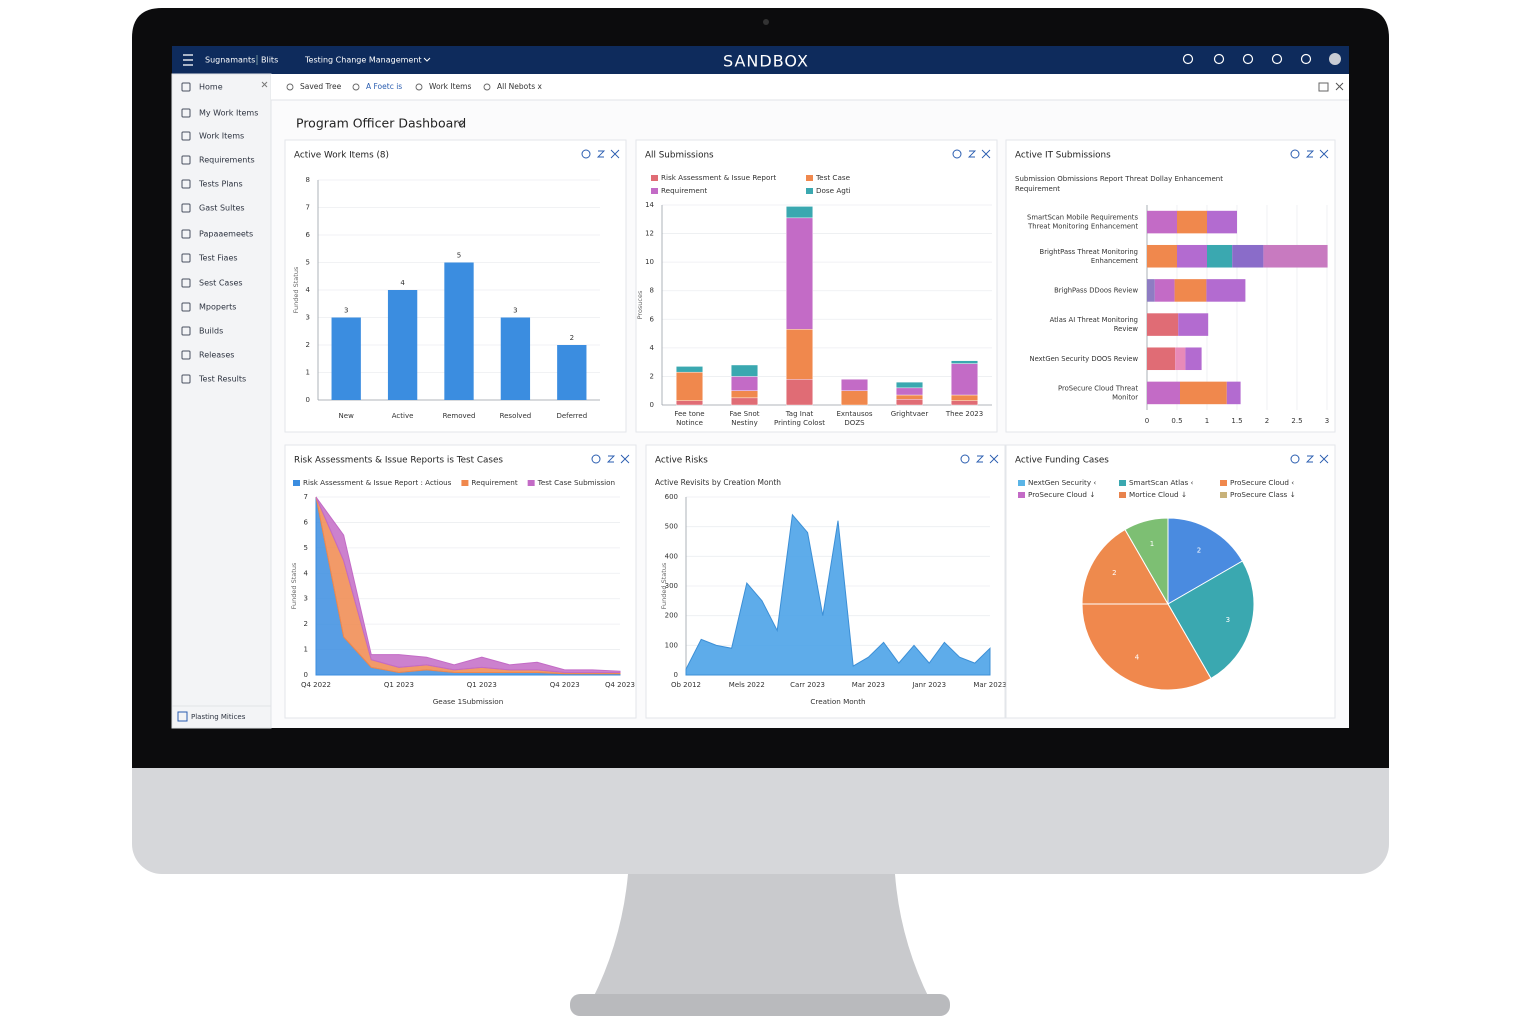 The width and height of the screenshot is (1536, 1024). I want to click on dashboard-caret, so click(461, 123).